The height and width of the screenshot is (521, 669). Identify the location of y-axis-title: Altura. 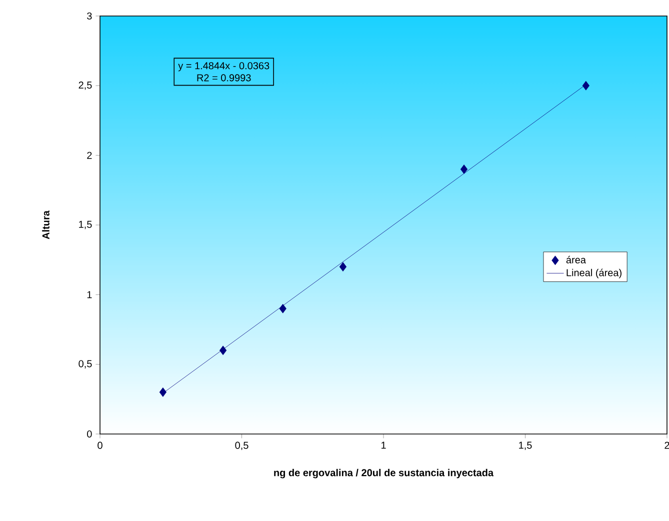
(46, 225).